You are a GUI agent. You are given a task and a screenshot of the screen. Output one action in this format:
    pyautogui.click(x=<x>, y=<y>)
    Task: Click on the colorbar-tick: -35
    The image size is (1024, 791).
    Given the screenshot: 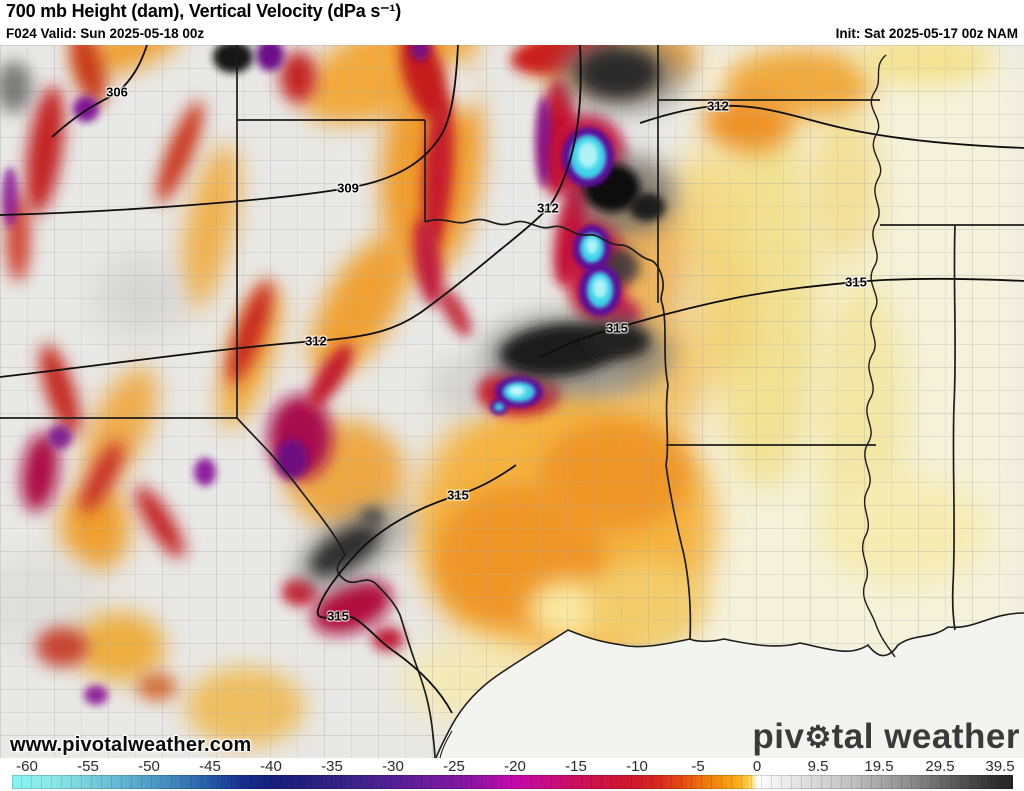 What is the action you would take?
    pyautogui.click(x=332, y=766)
    